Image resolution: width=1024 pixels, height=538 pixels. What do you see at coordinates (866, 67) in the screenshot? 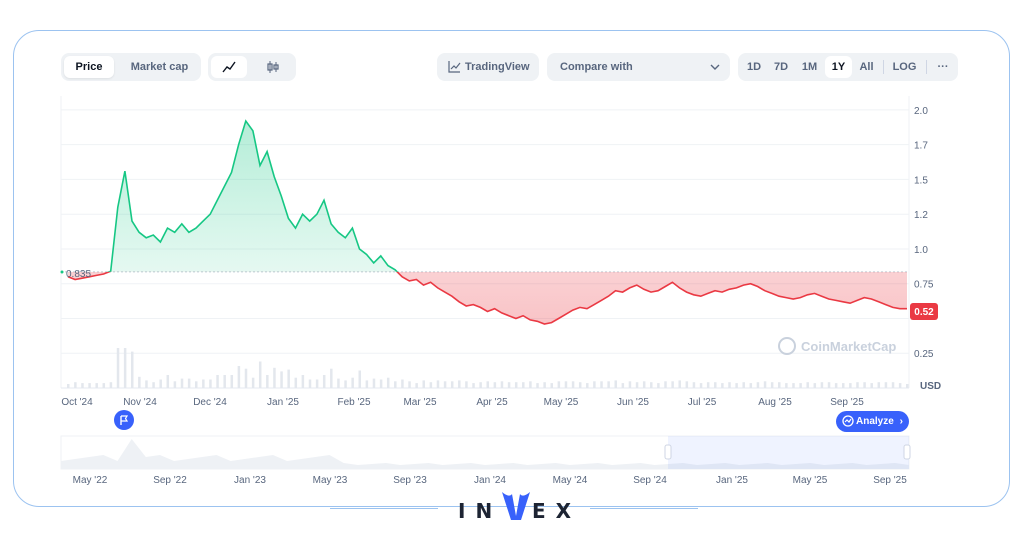
I see `range-all: All` at bounding box center [866, 67].